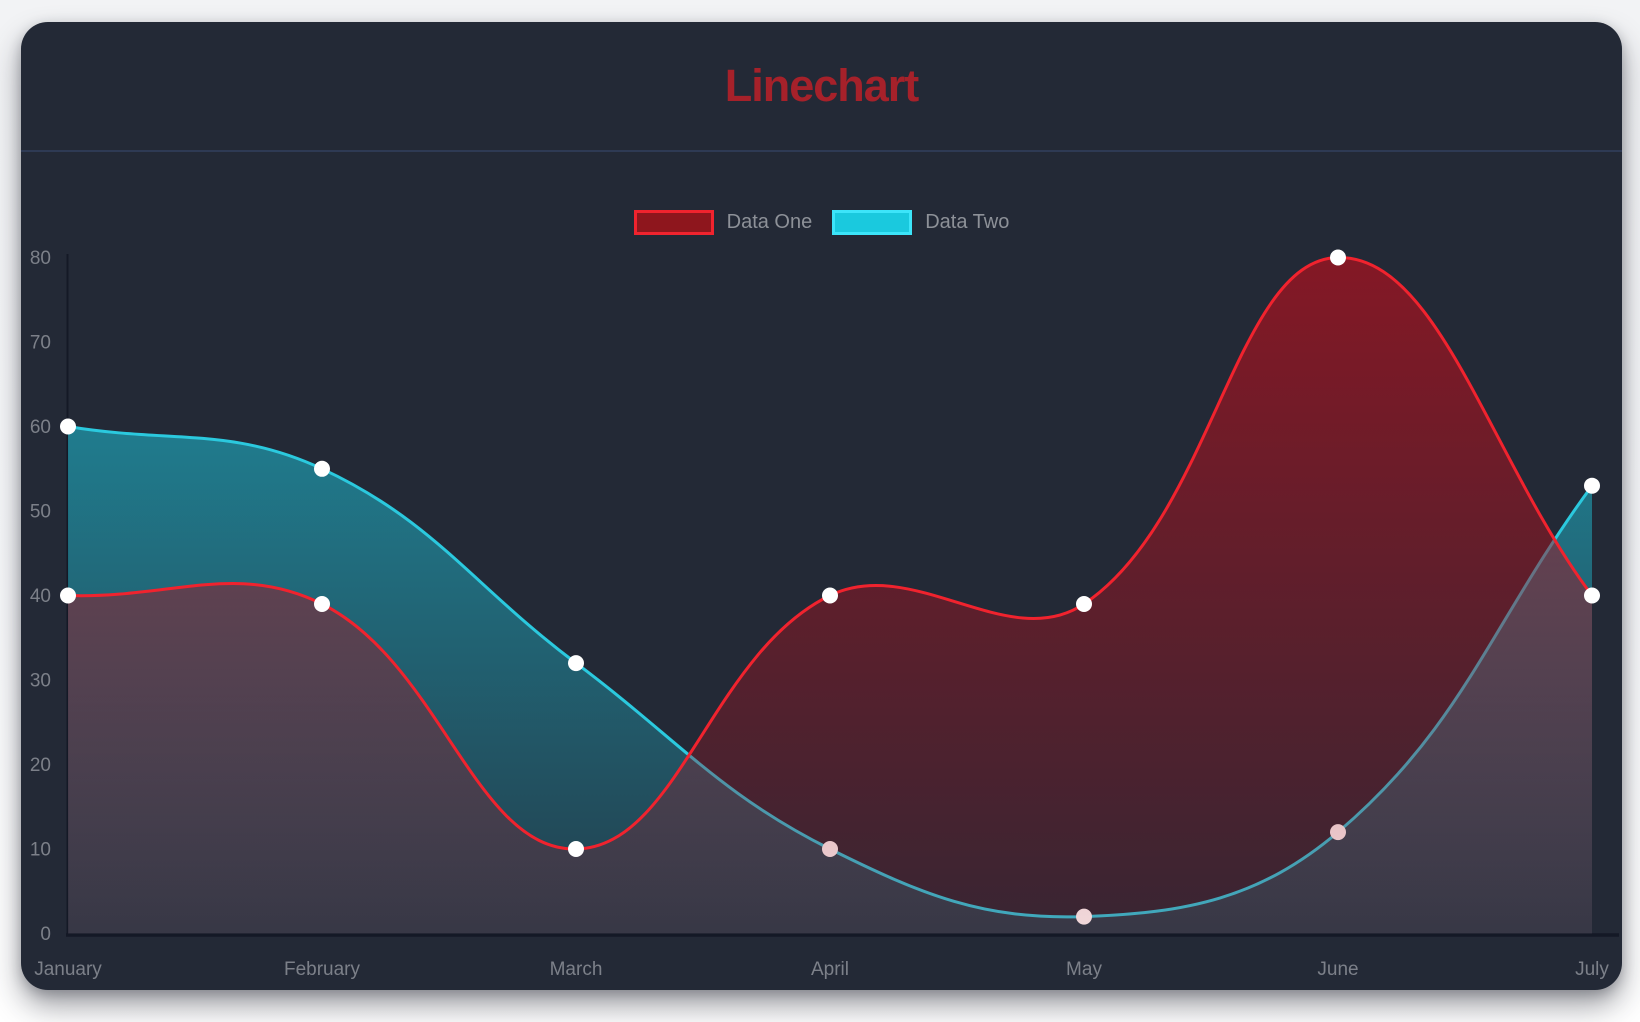  I want to click on data-point-data-one-june, so click(1338, 257).